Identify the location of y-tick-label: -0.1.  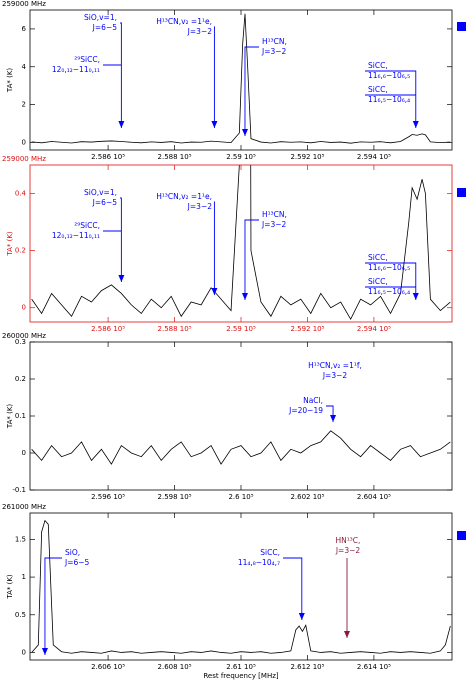
(19, 490).